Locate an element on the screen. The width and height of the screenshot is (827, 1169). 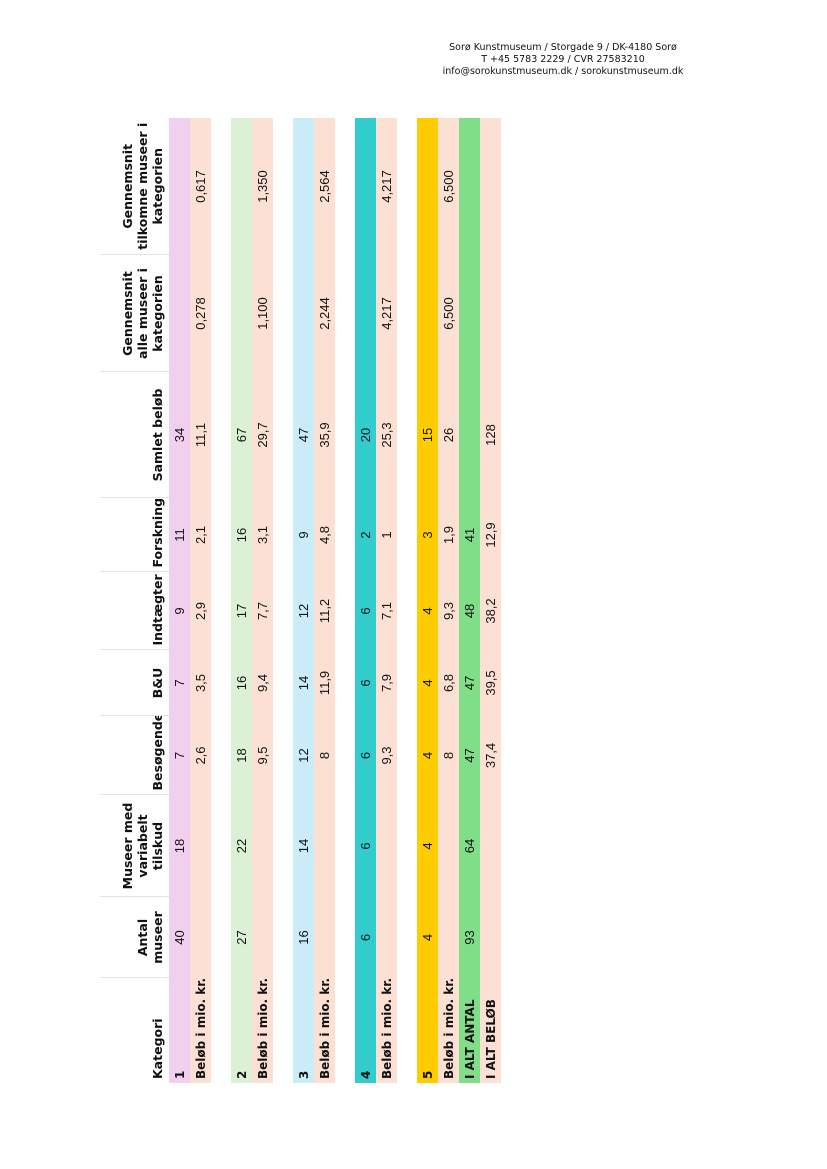
table-cell: 12,9 is located at coordinates (490, 535).